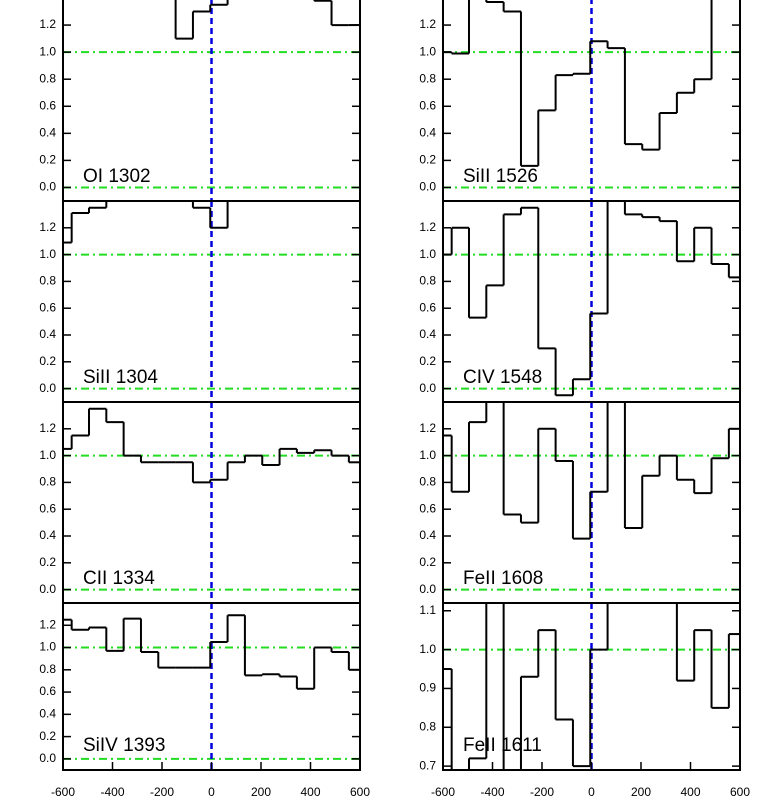 This screenshot has height=807, width=761. I want to click on panel-label: CIV 1548, so click(502, 377).